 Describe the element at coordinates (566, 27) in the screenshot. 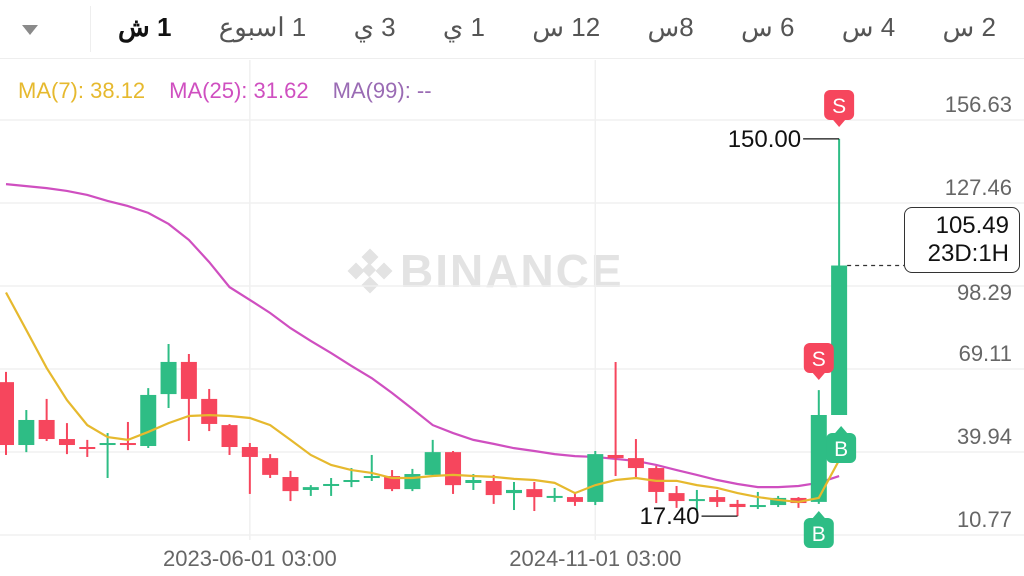

I see `timeframe-tab: 12 س` at that location.